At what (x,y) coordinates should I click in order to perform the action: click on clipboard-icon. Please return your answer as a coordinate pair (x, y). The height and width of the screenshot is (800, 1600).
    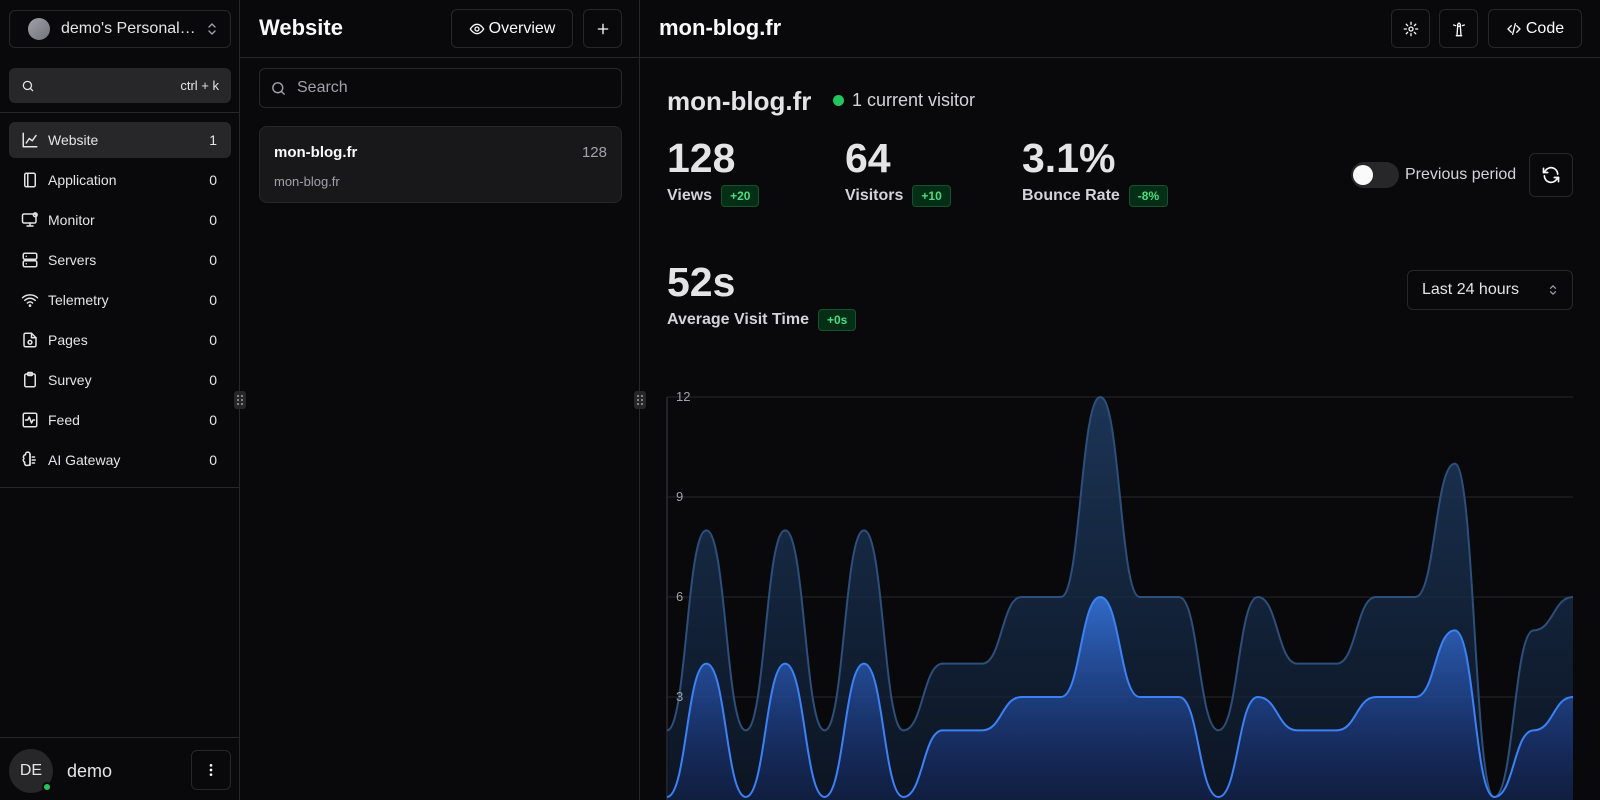
    Looking at the image, I should click on (30, 379).